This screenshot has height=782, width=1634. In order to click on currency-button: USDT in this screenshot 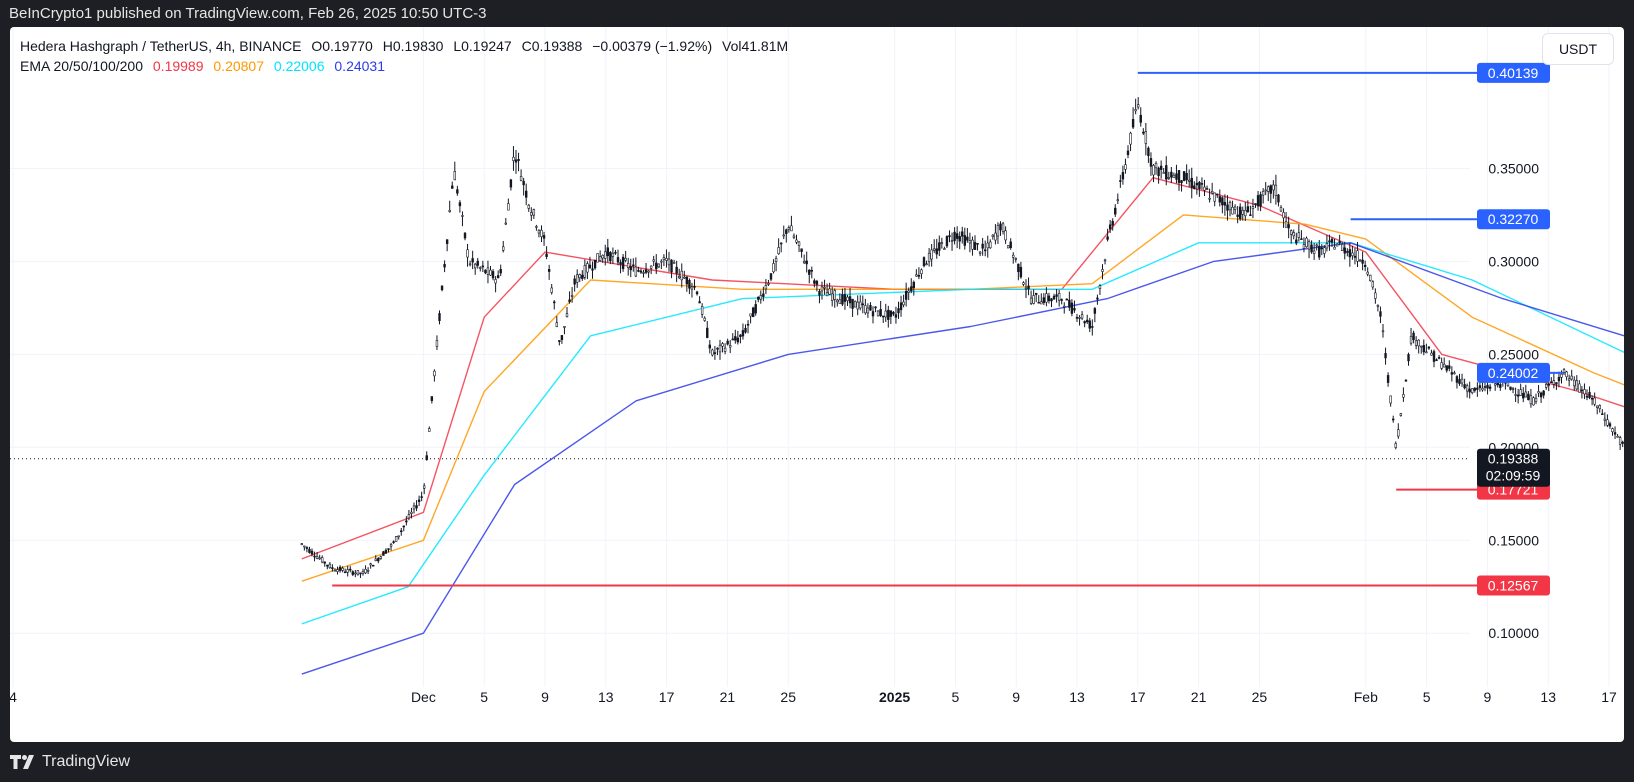, I will do `click(1578, 49)`.